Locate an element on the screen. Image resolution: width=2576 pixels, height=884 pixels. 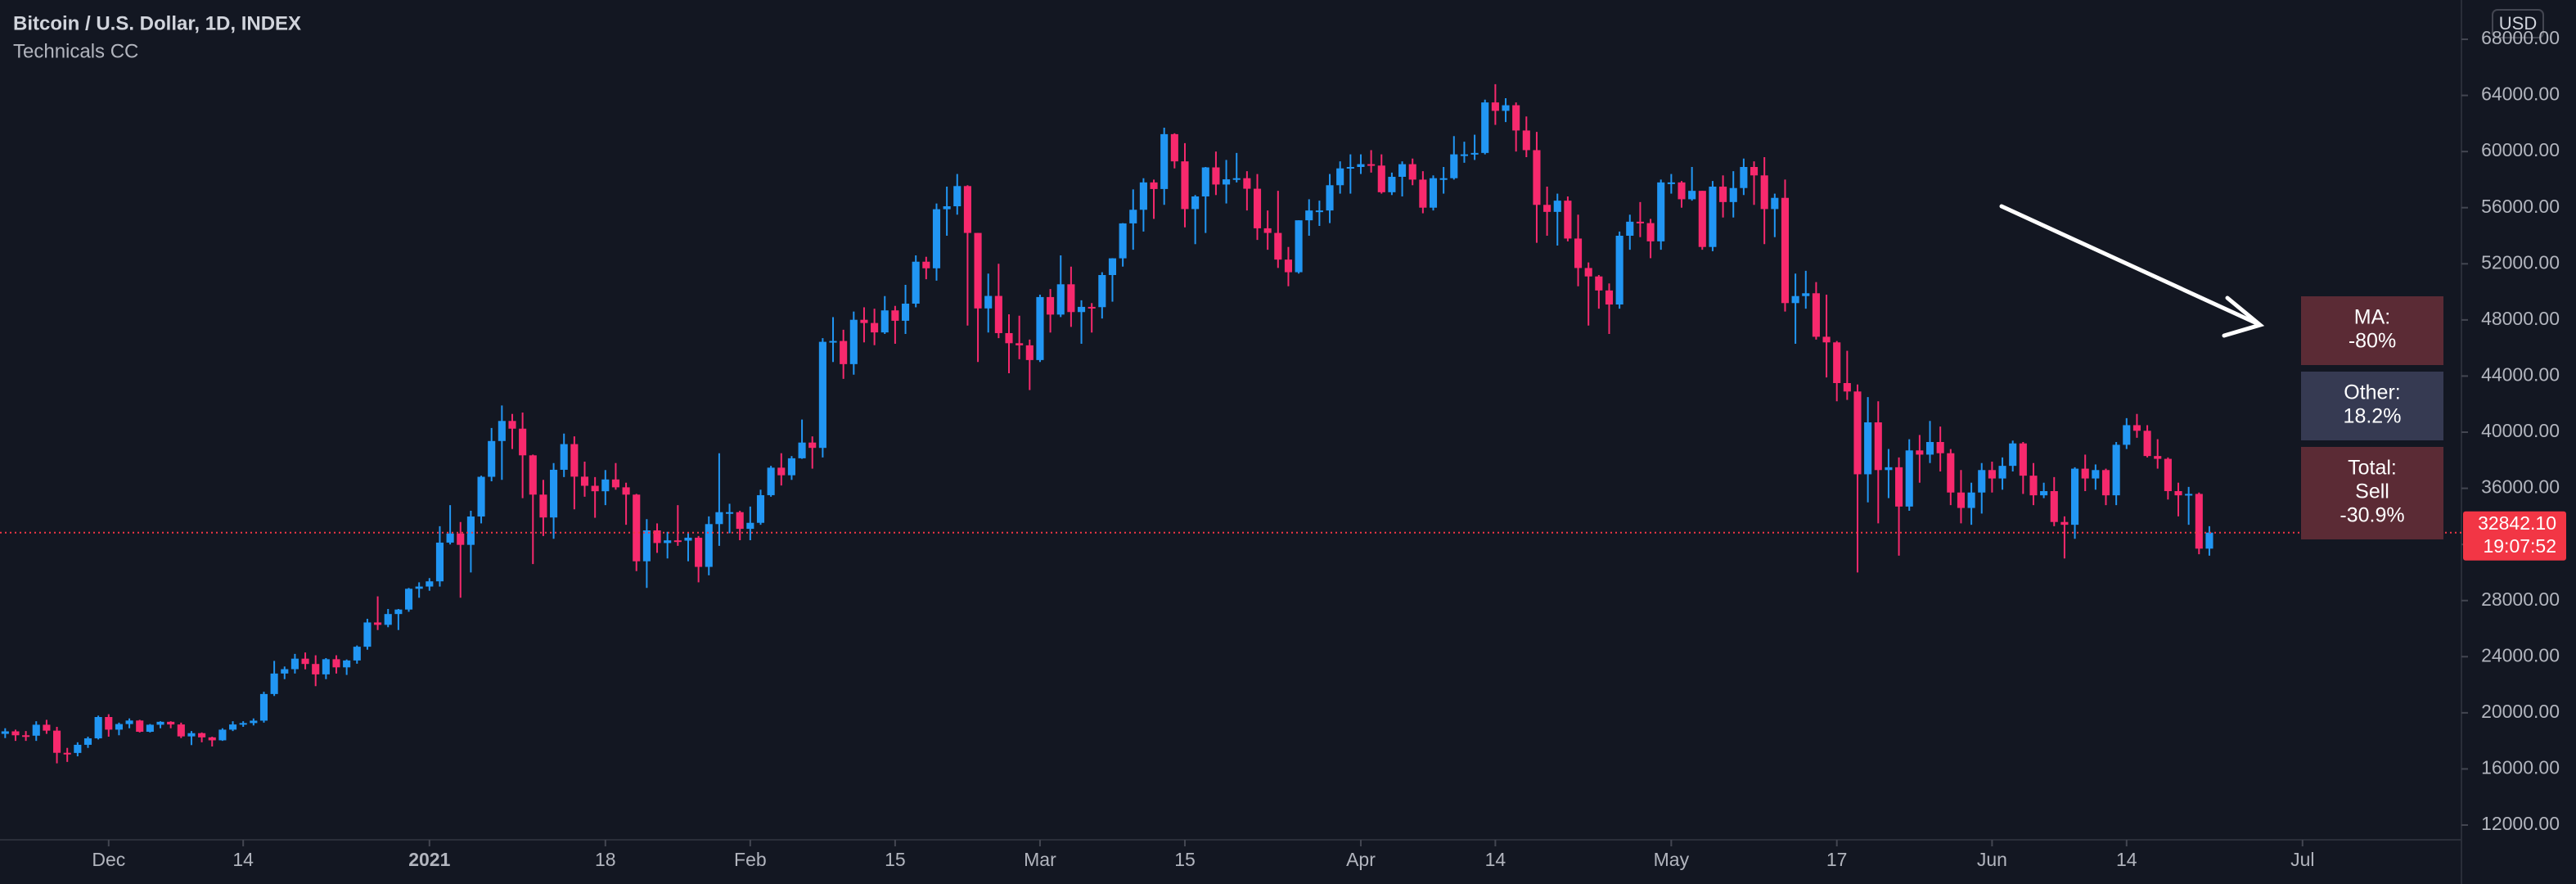
arrow-head is located at coordinates (2243, 317).